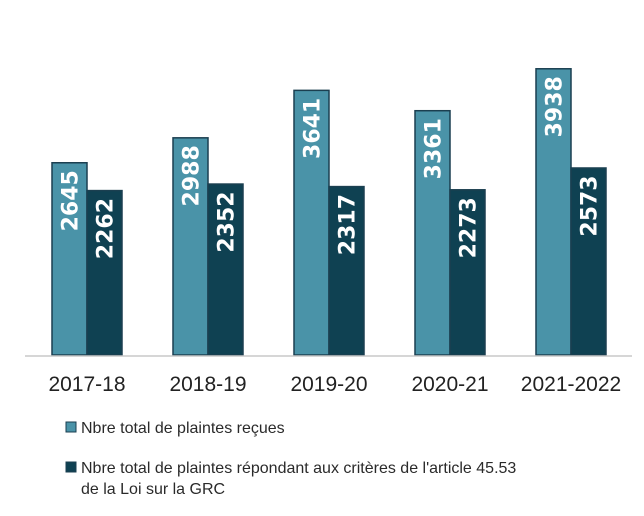  What do you see at coordinates (469, 227) in the screenshot?
I see `bar-value-label: 2273` at bounding box center [469, 227].